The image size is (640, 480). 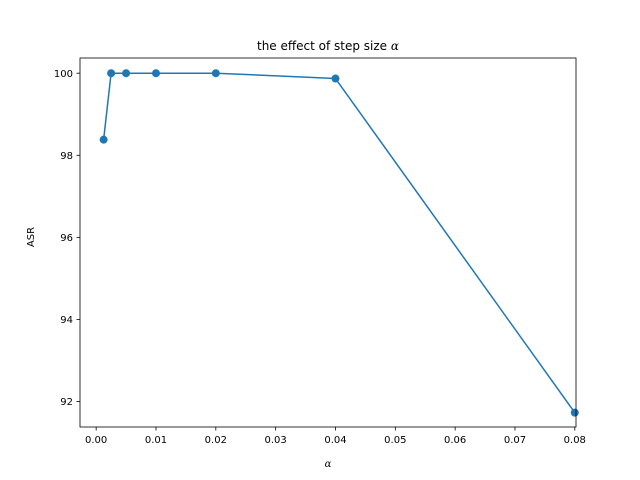 I want to click on chart-title: the effect of step size α, so click(x=328, y=46).